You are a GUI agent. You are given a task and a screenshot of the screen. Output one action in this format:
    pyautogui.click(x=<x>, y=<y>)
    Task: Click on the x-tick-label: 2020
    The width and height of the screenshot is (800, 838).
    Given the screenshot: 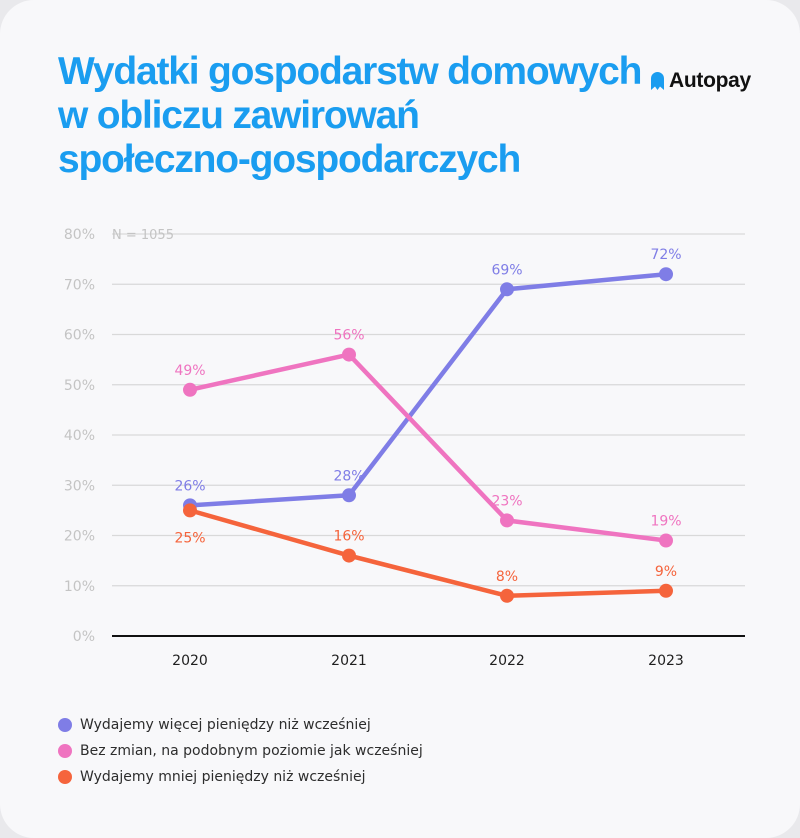 What is the action you would take?
    pyautogui.click(x=190, y=661)
    